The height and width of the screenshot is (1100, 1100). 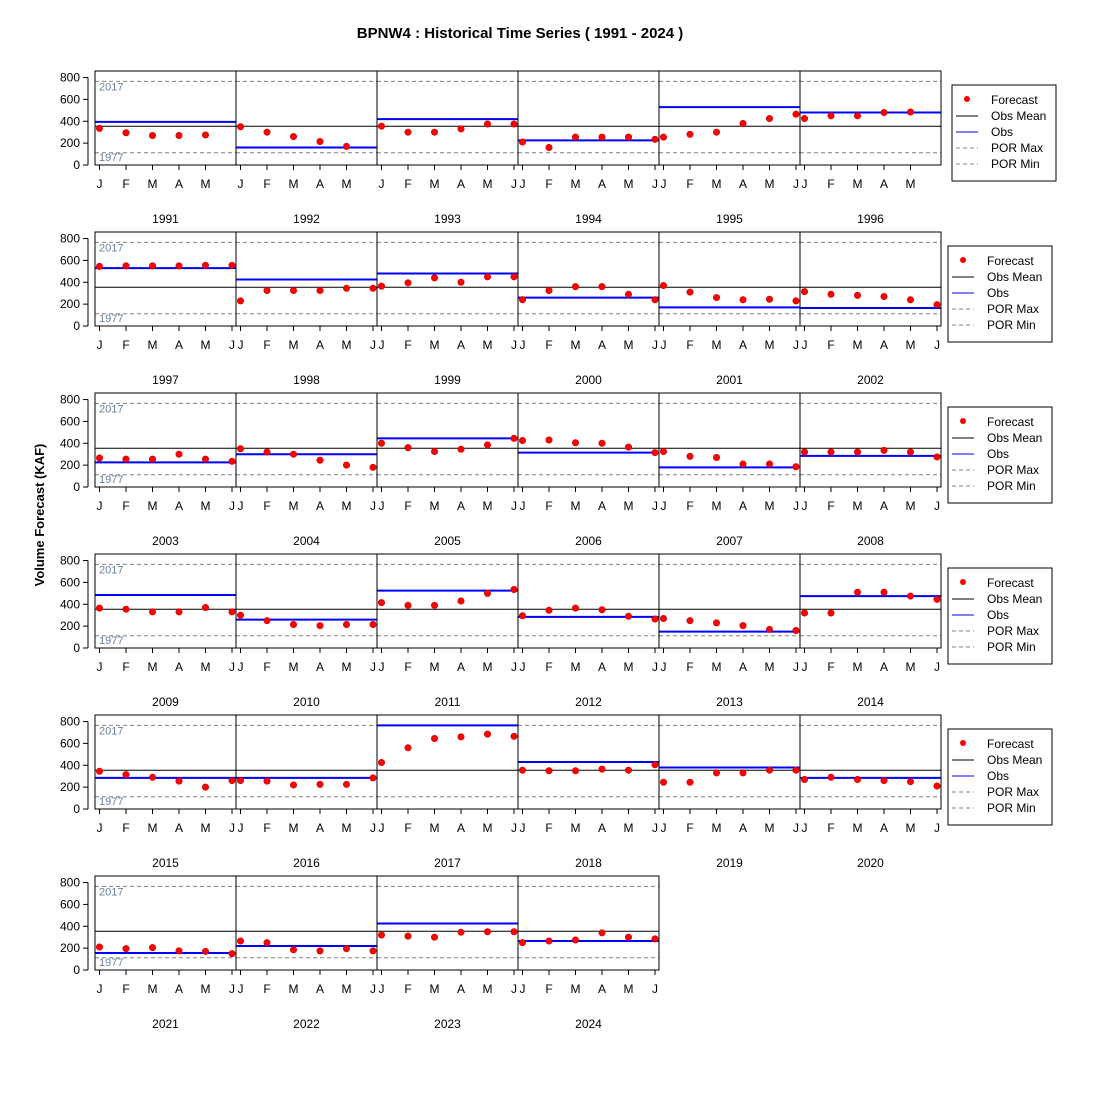 What do you see at coordinates (70, 421) in the screenshot?
I see `y-tick-label: 600` at bounding box center [70, 421].